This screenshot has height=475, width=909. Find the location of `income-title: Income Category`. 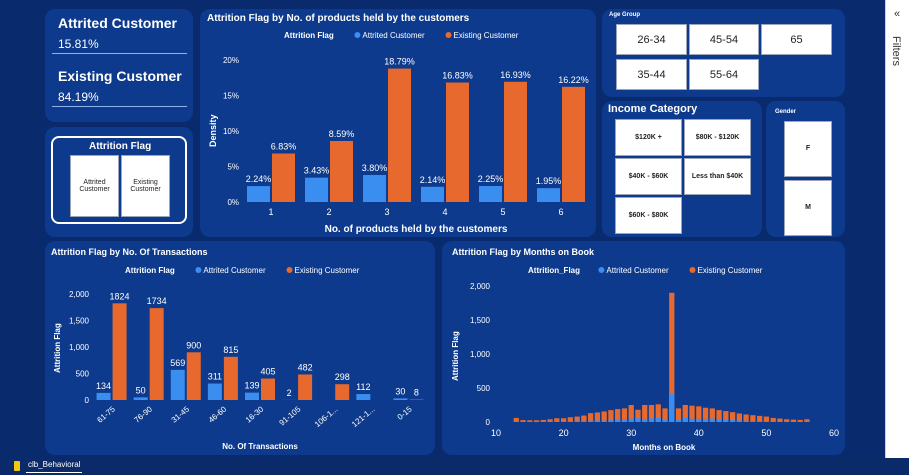

income-title: Income Category is located at coordinates (653, 109).